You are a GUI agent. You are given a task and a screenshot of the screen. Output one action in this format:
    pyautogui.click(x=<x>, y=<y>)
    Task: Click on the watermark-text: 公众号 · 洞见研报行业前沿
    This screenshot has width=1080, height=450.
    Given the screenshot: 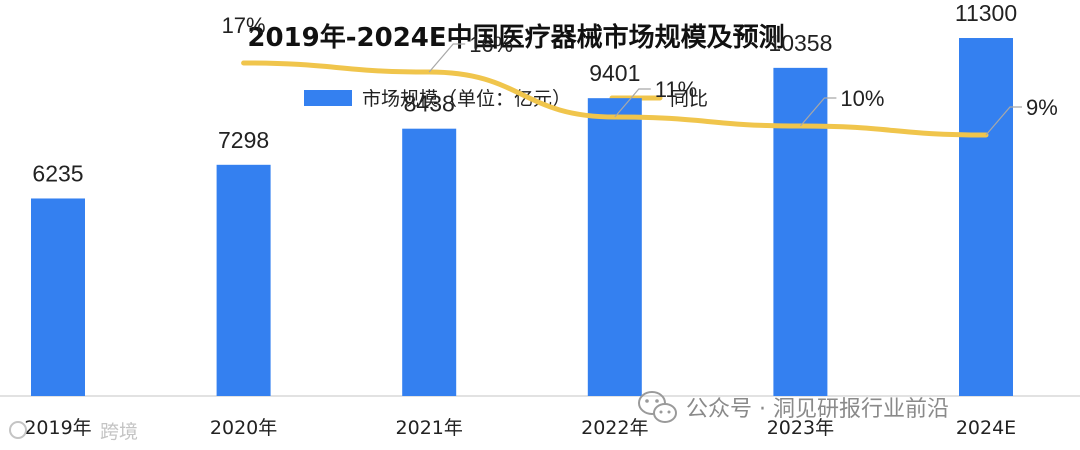 What is the action you would take?
    pyautogui.click(x=817, y=409)
    